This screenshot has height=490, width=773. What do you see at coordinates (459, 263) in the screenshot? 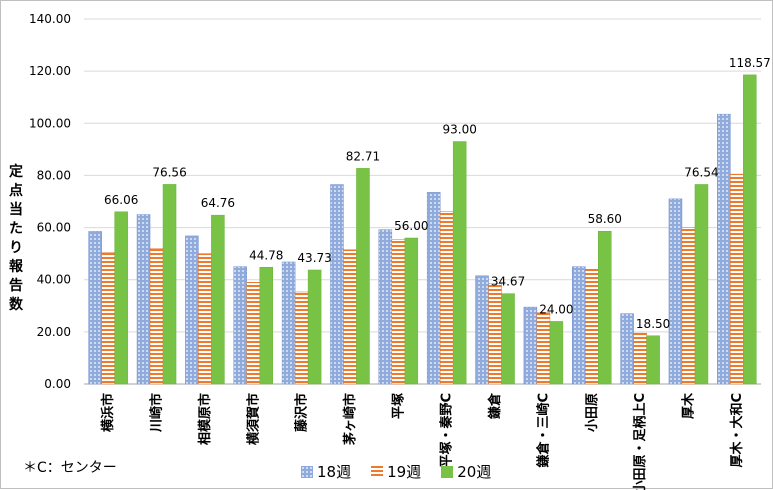
I see `bar-20週-平塚・秦野C` at bounding box center [459, 263].